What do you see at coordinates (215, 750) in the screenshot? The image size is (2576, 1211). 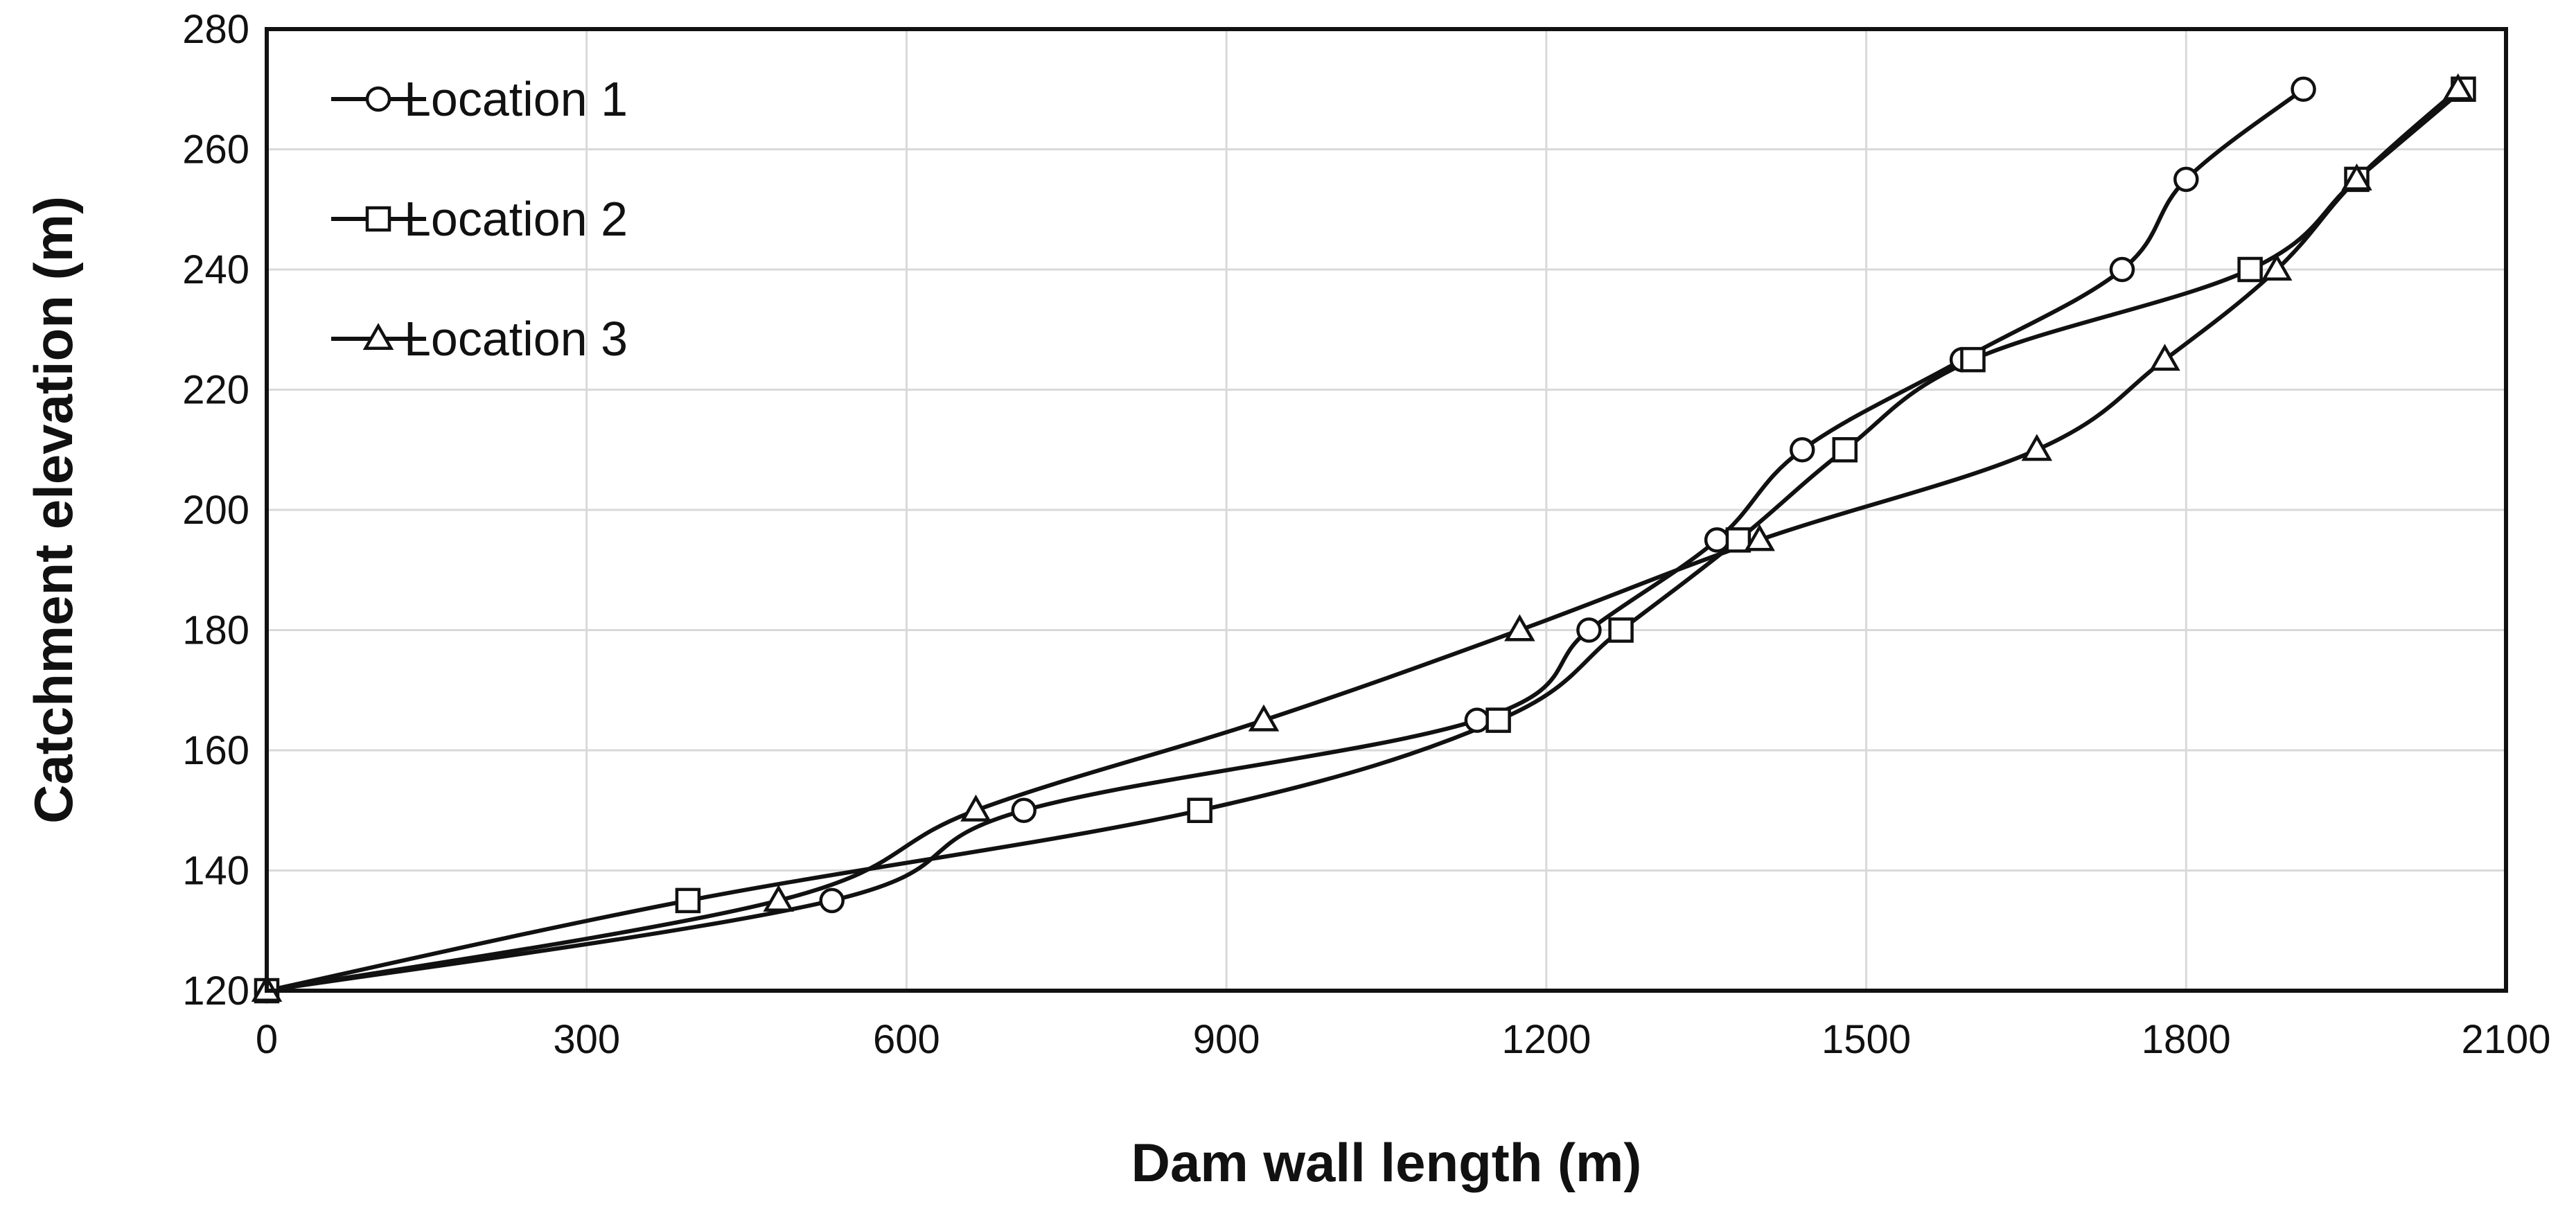 I see `y-tick-label: 160` at bounding box center [215, 750].